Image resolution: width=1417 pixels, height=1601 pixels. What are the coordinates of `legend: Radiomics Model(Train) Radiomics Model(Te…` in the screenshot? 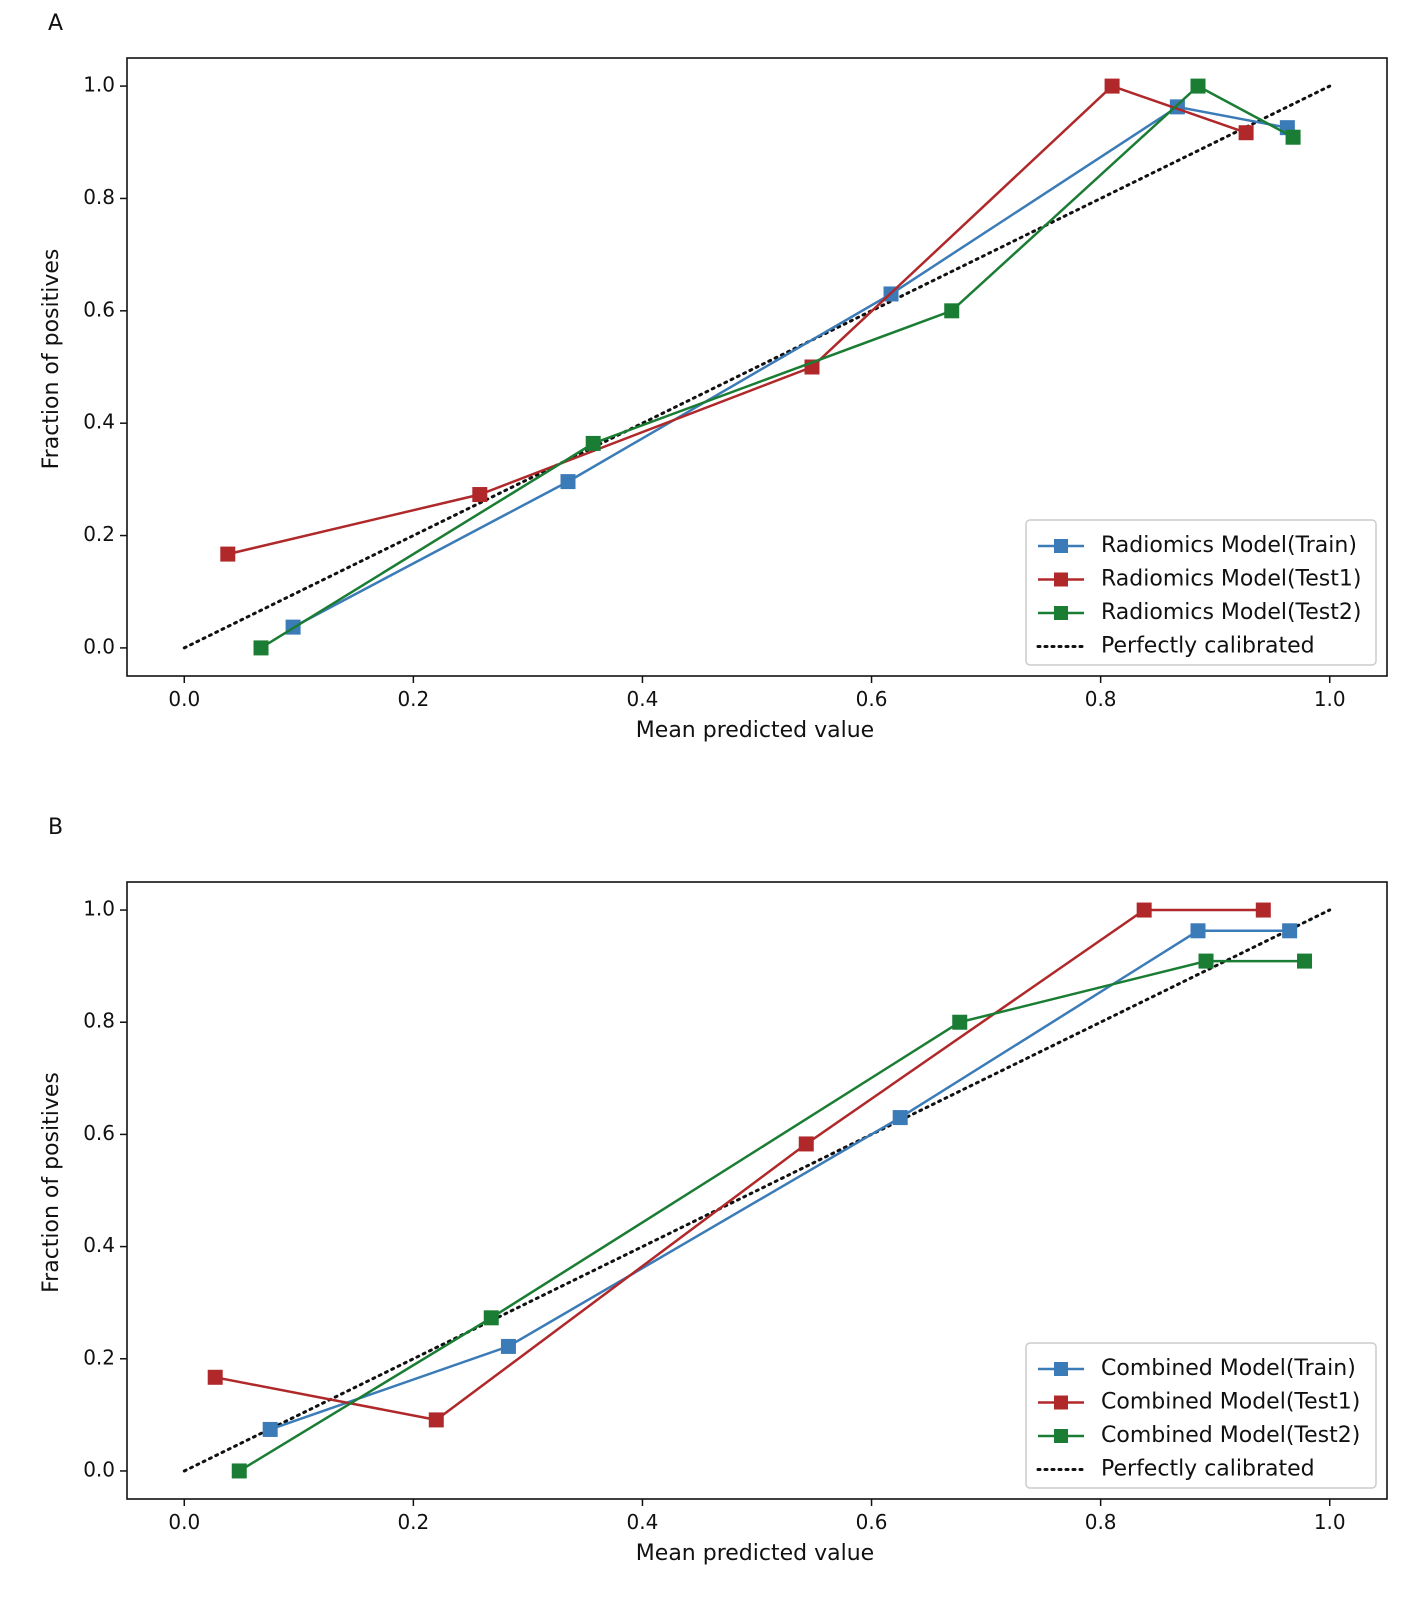 It's located at (1201, 592).